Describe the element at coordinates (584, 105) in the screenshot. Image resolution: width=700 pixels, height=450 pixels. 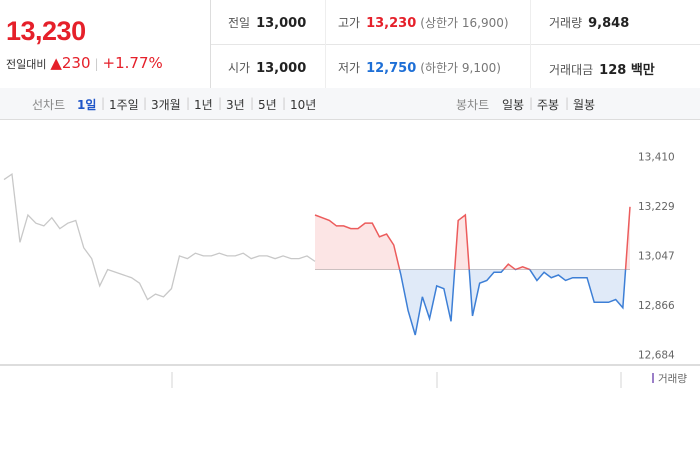
I see `tab: 월봉` at that location.